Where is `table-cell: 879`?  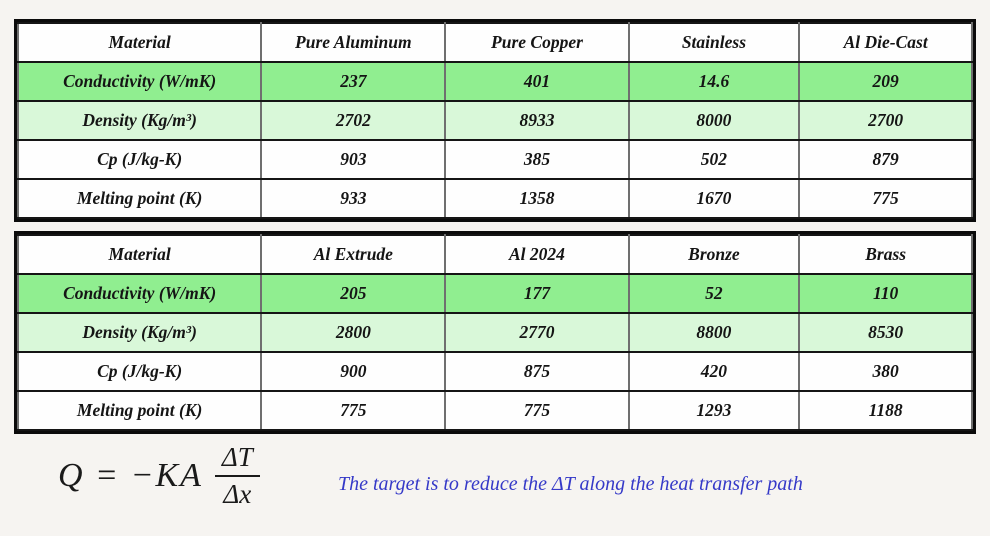
table-cell: 879 is located at coordinates (885, 159).